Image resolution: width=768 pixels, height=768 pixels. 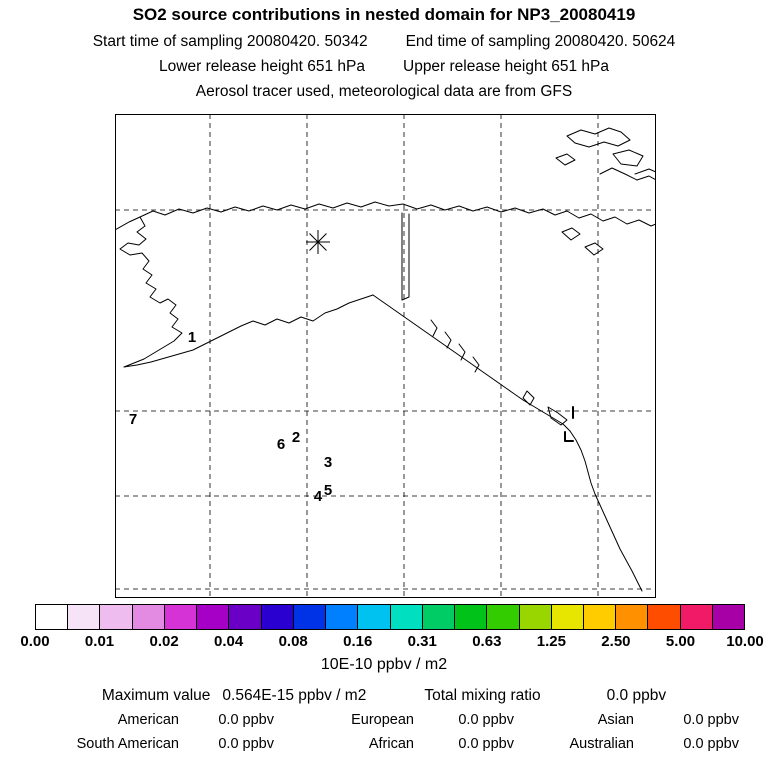 I want to click on region-name: African, so click(x=391, y=744).